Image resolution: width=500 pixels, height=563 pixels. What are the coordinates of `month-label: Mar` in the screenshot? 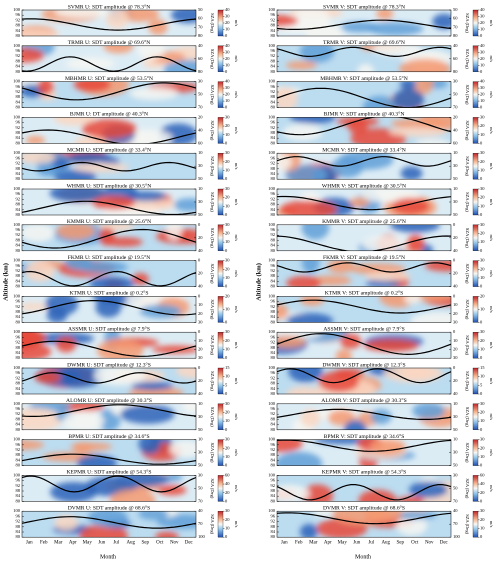 It's located at (313, 542).